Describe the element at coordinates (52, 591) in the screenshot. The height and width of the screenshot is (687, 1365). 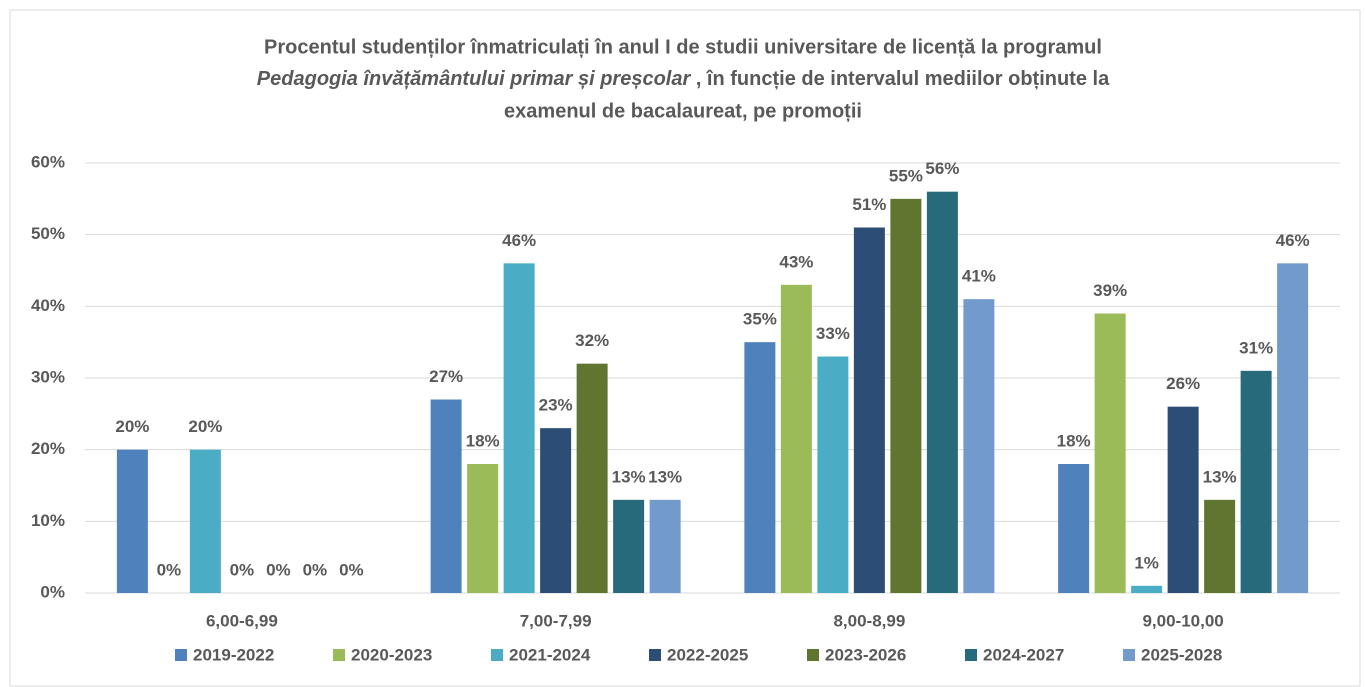
I see `y-tick-label: 0%` at that location.